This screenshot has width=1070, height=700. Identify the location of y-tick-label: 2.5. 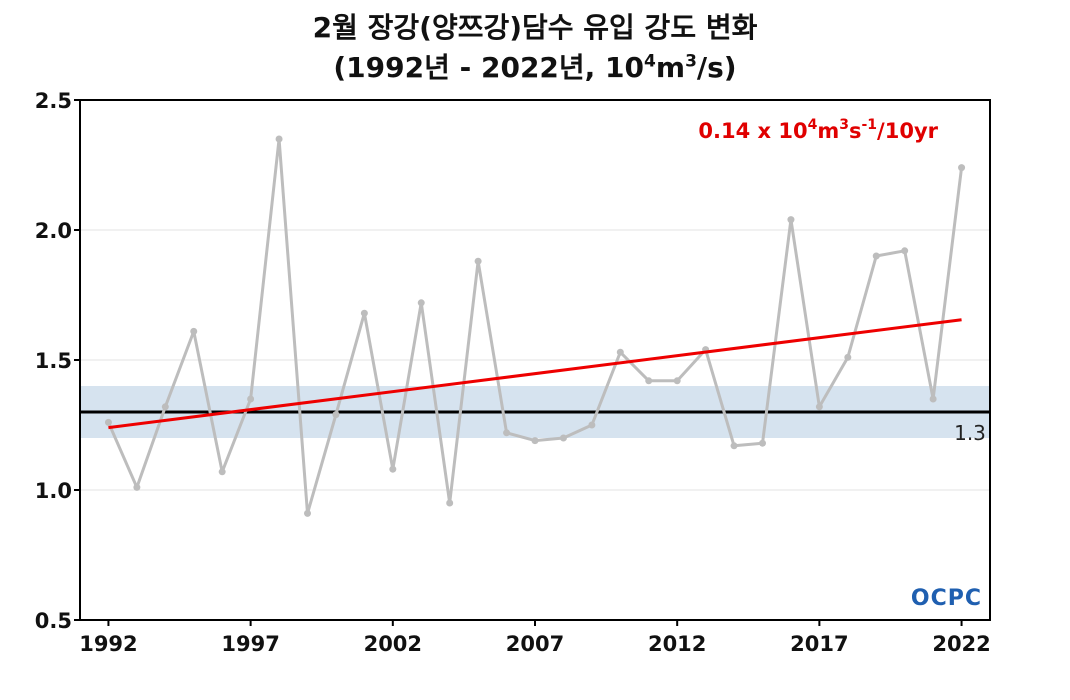
(53, 101).